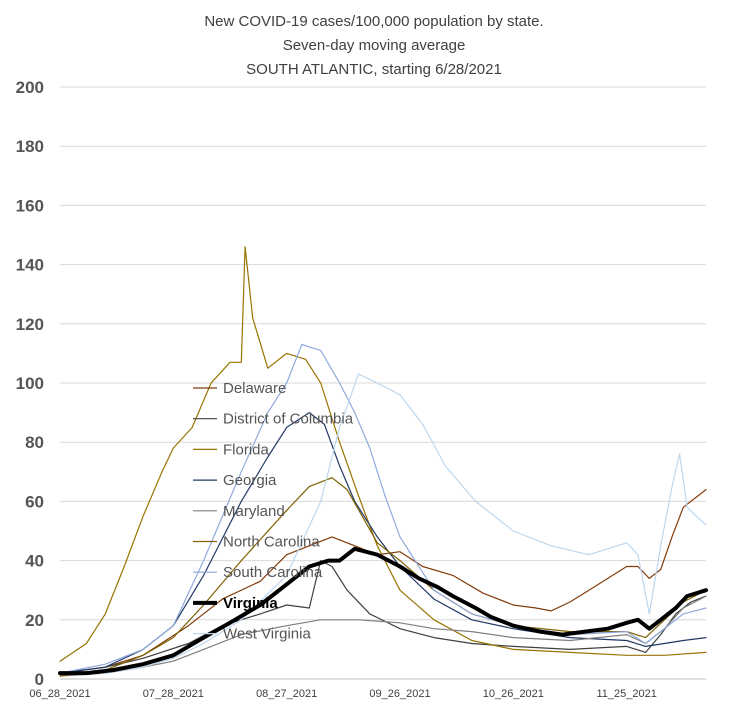 The image size is (748, 724). What do you see at coordinates (30, 146) in the screenshot?
I see `y-tick-label: 180` at bounding box center [30, 146].